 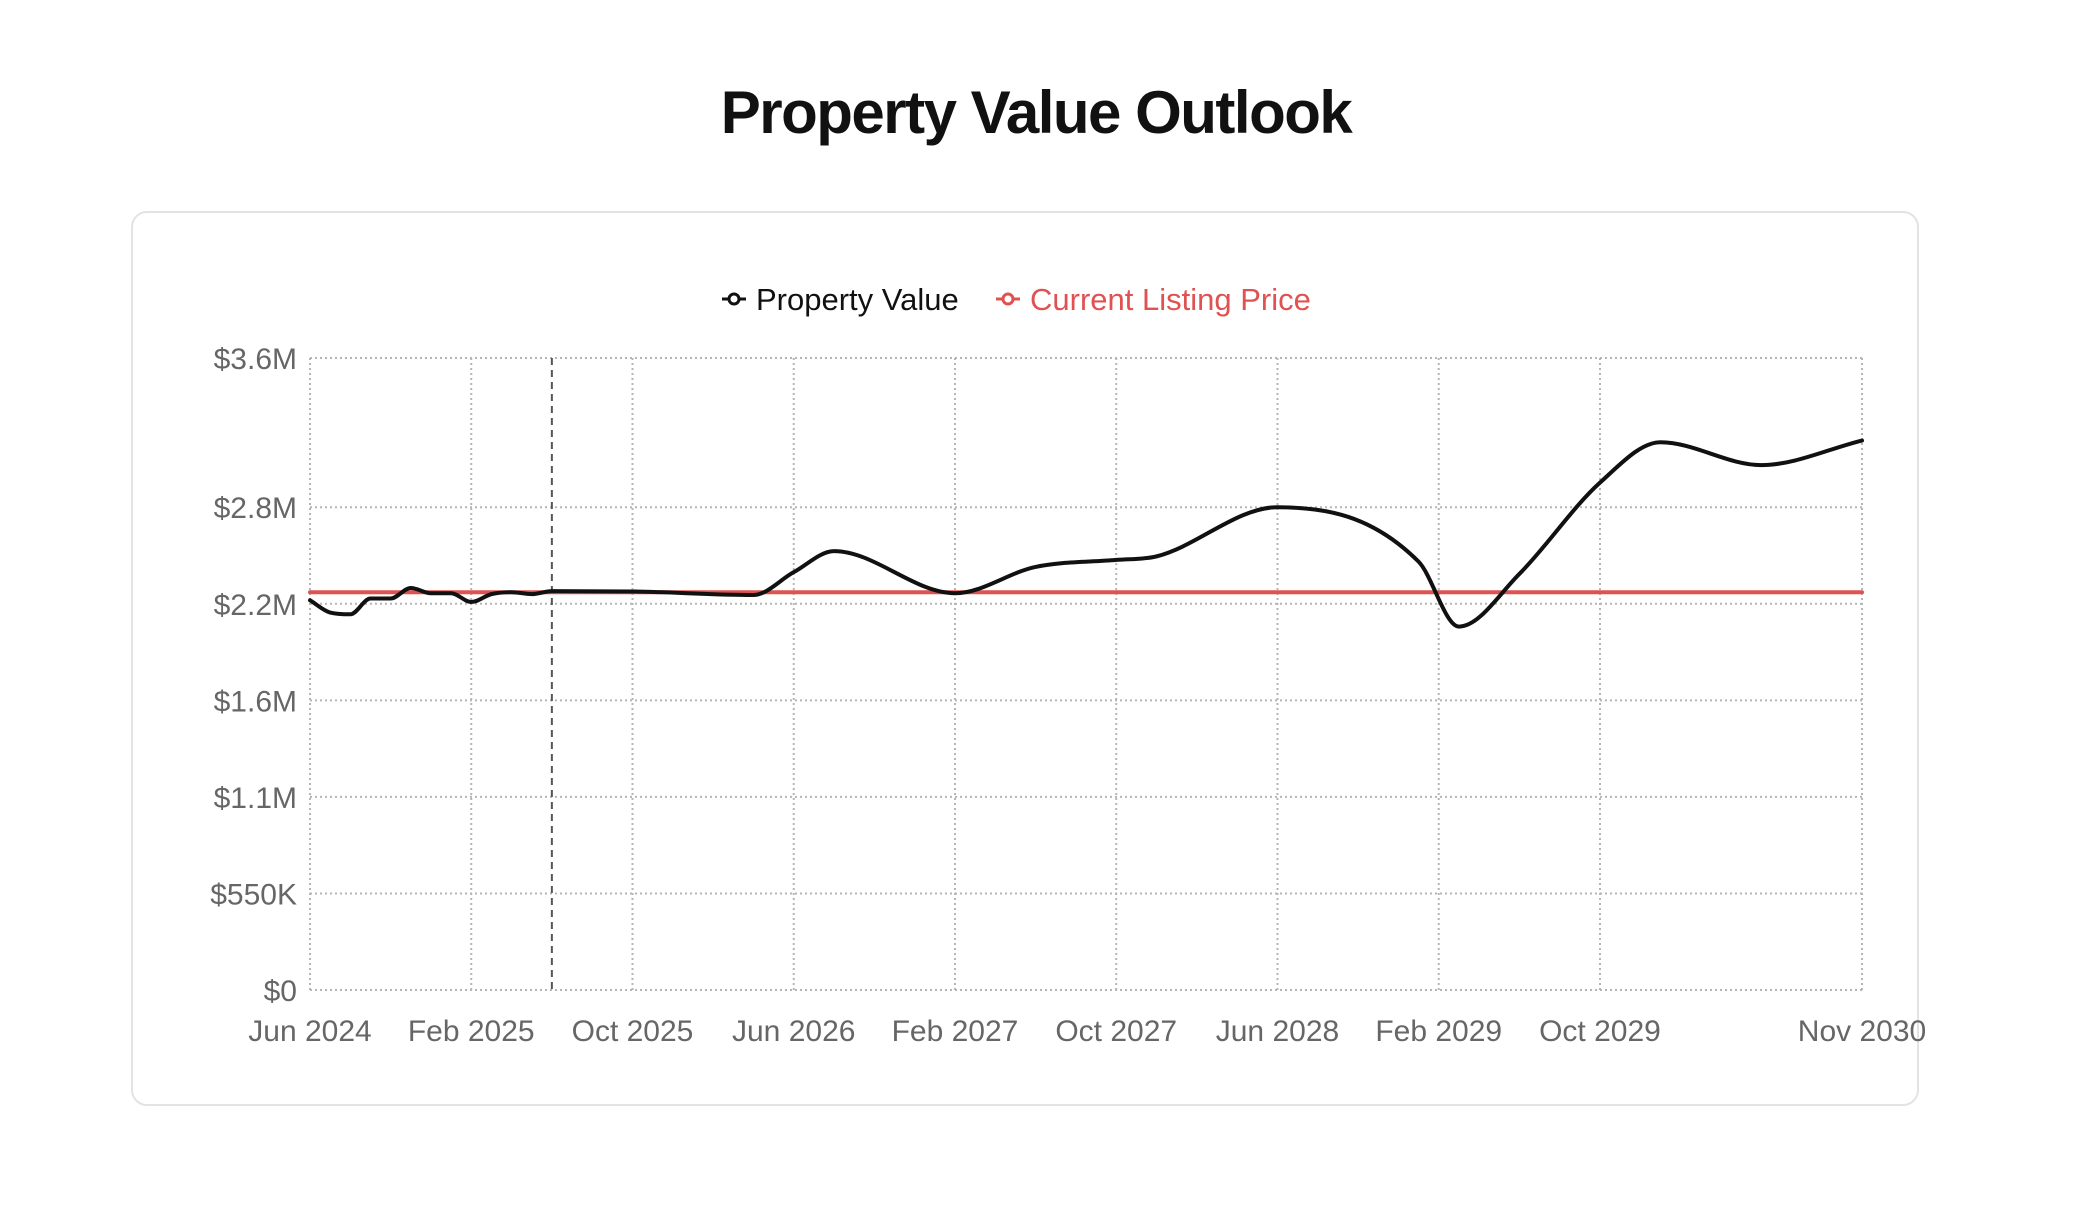 What do you see at coordinates (471, 1031) in the screenshot?
I see `x-tick-label: Feb 2025` at bounding box center [471, 1031].